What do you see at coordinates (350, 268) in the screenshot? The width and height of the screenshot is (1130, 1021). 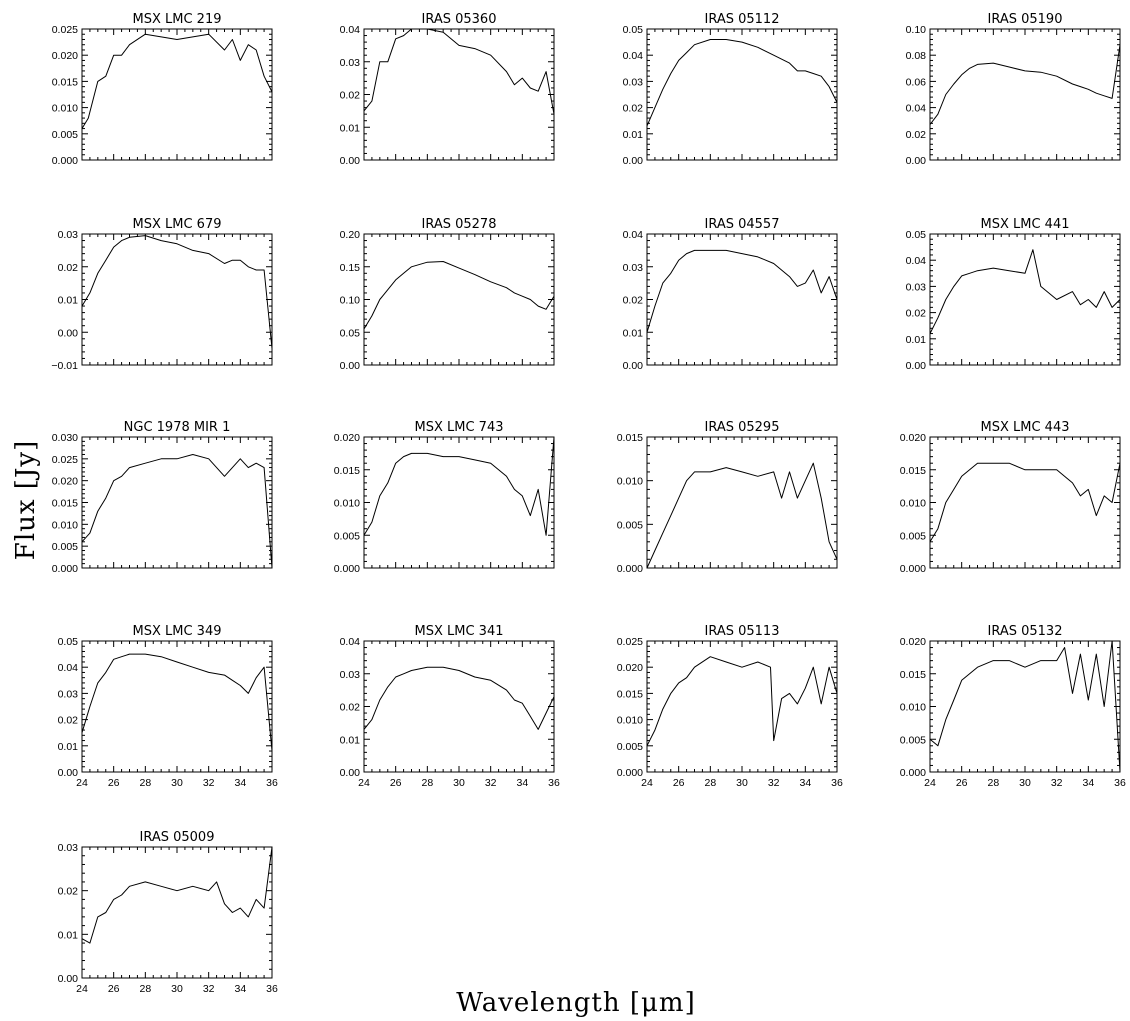 I see `y-tick-label: 0.15` at bounding box center [350, 268].